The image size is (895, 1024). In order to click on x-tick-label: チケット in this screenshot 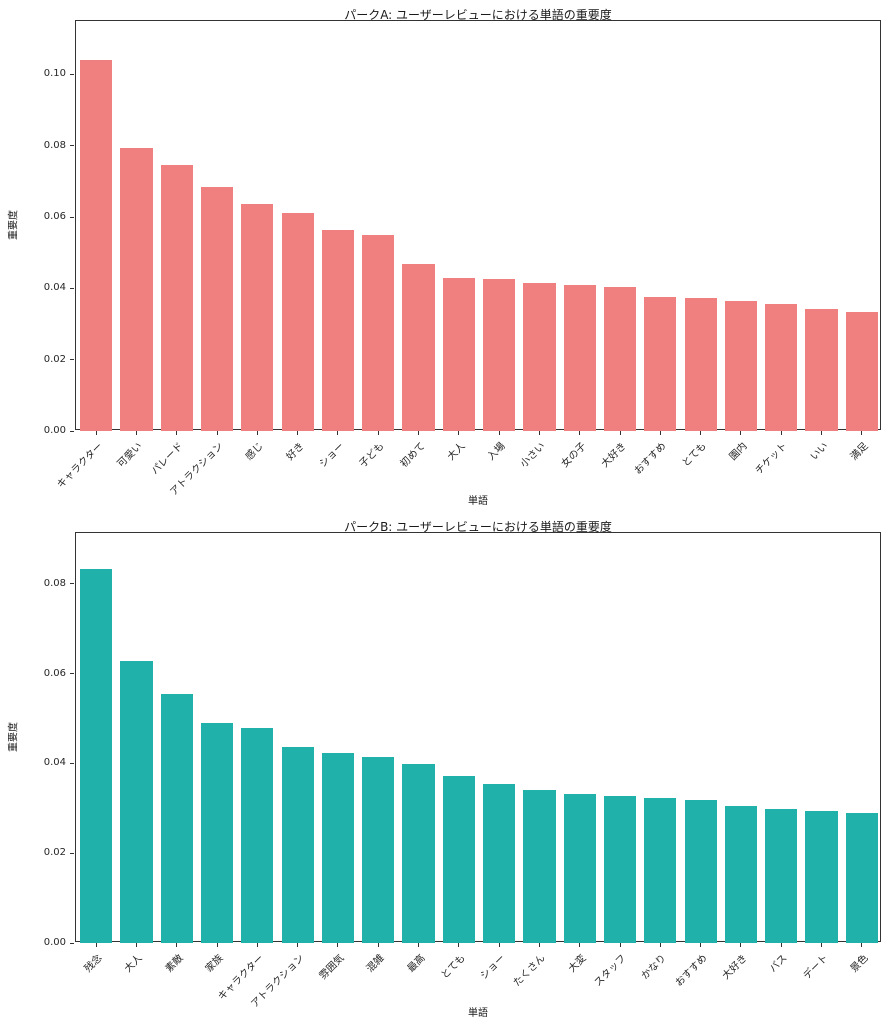, I will do `click(771, 458)`.